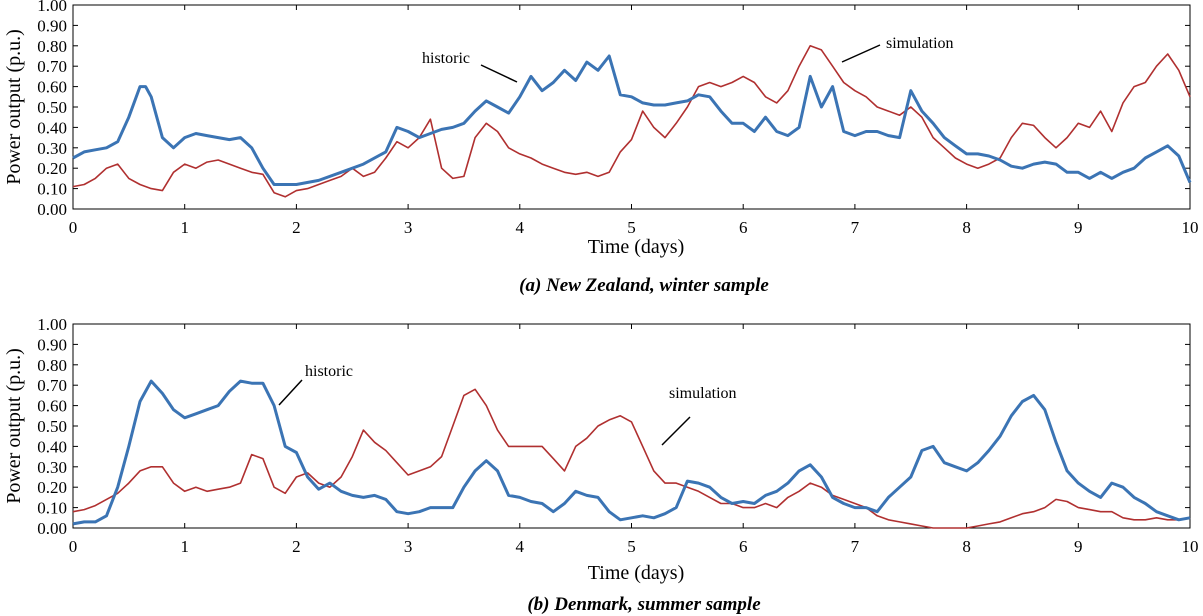  What do you see at coordinates (408, 227) in the screenshot?
I see `x-tick-label-a-3: 3` at bounding box center [408, 227].